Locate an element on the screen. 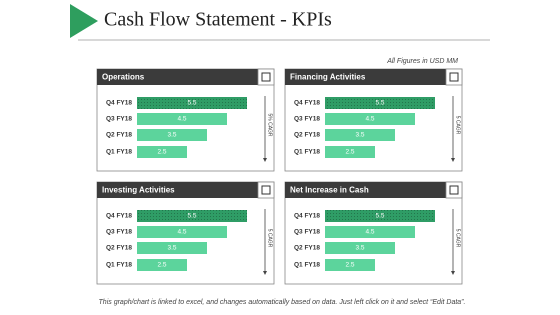 The image size is (560, 315). title-arrow is located at coordinates (84, 21).